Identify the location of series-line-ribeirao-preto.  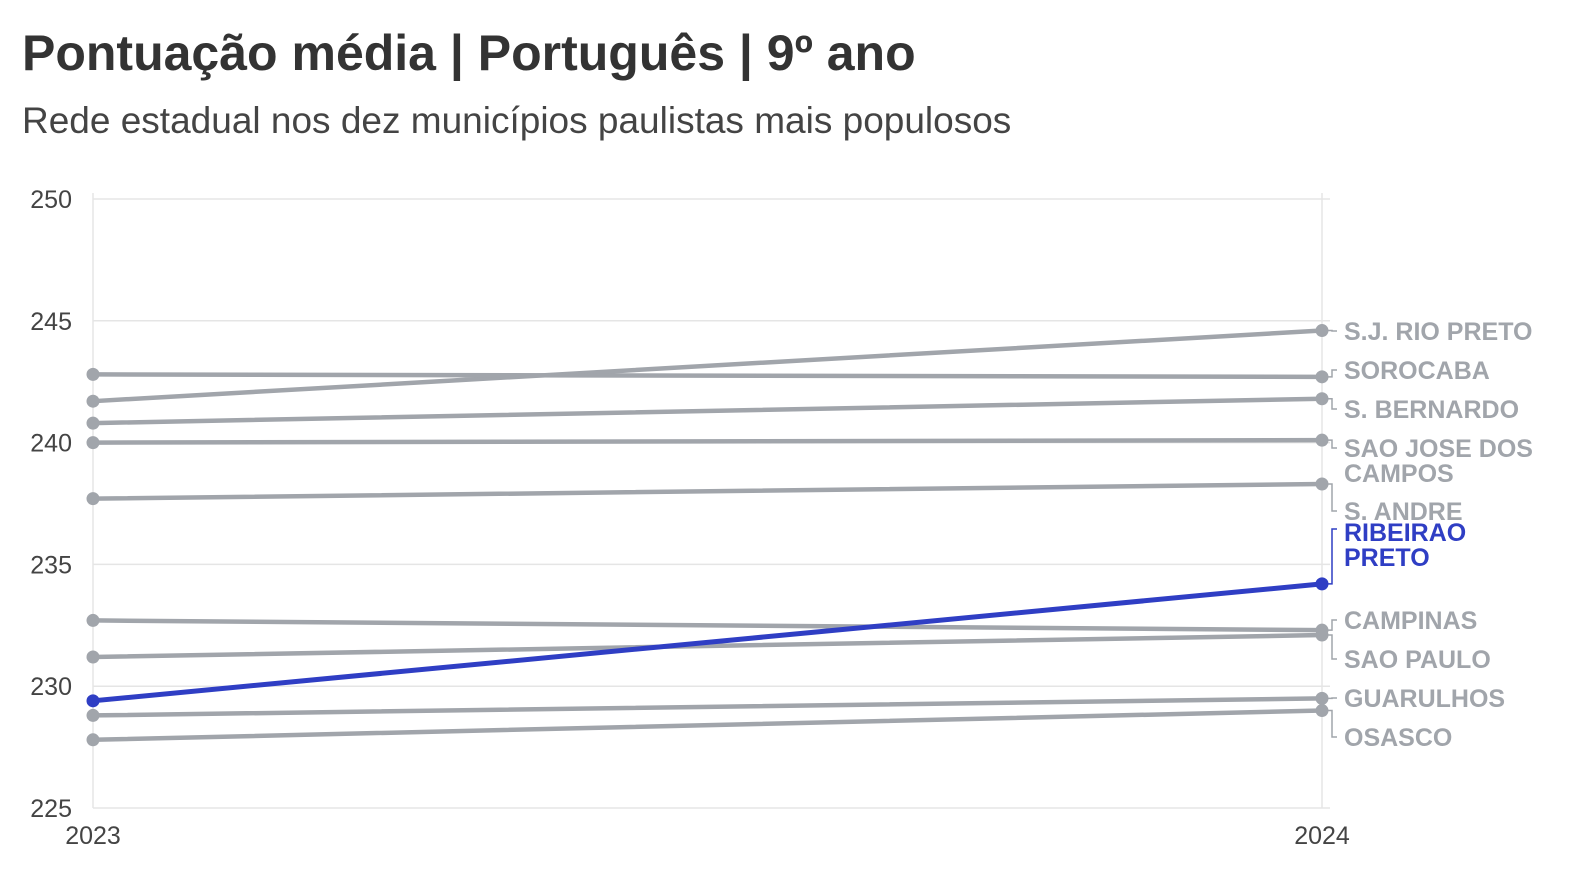
(707, 642).